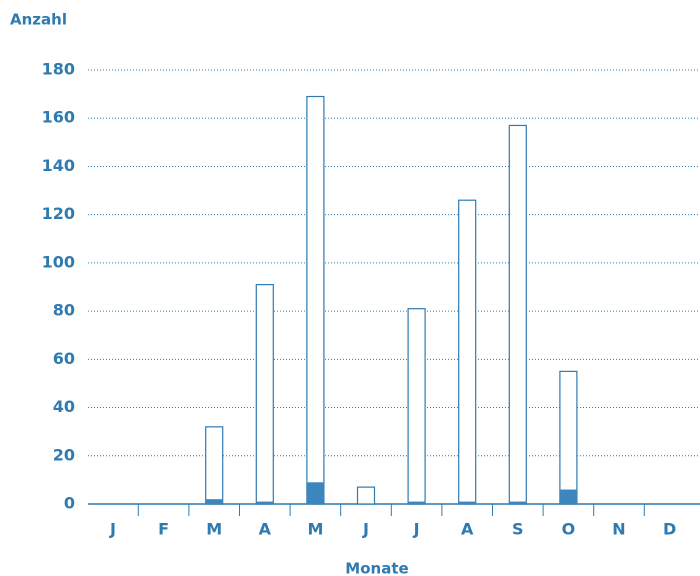  I want to click on y-tick-label: 60, so click(64, 358).